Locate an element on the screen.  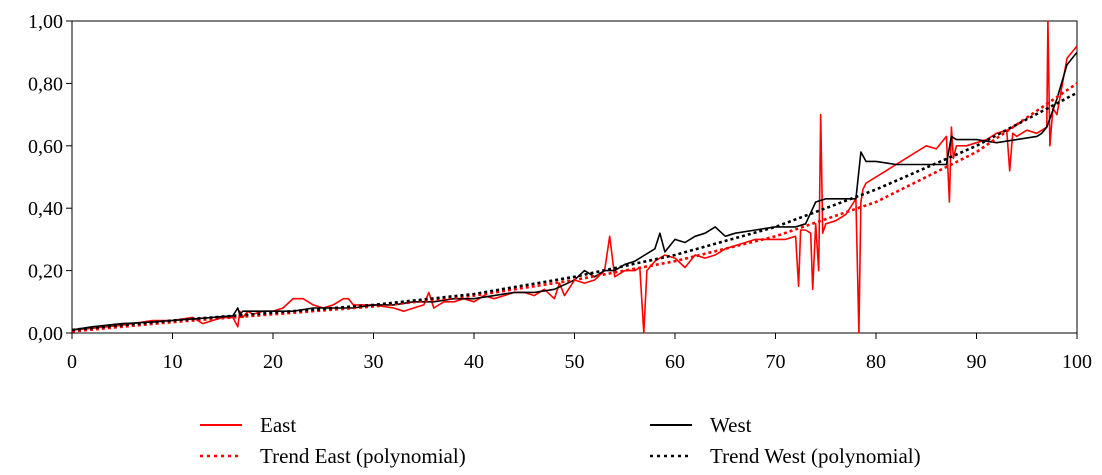
x-tick-label: 0 is located at coordinates (72, 362).